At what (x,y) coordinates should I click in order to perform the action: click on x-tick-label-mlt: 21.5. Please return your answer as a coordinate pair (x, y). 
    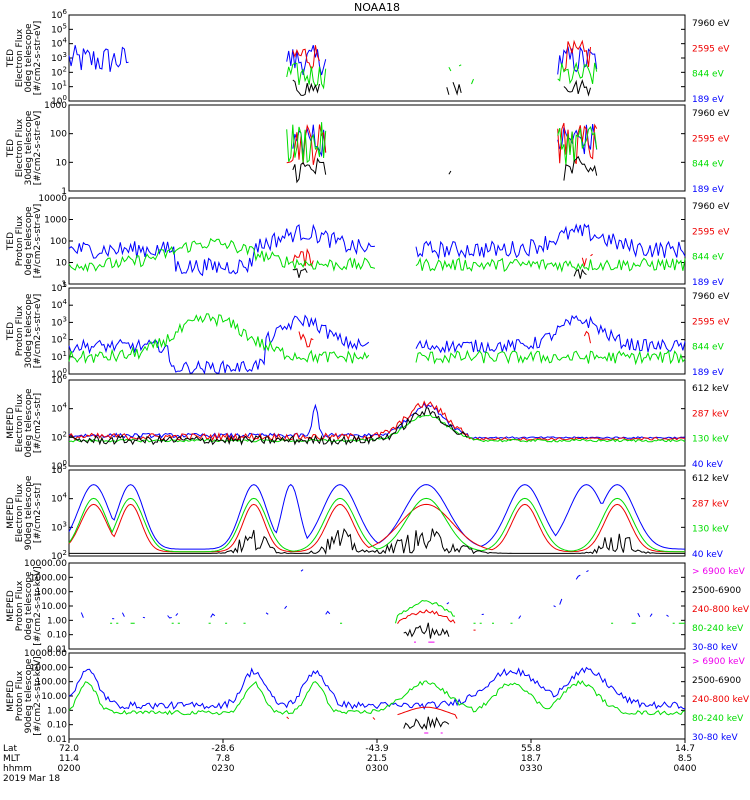
    Looking at the image, I should click on (377, 759).